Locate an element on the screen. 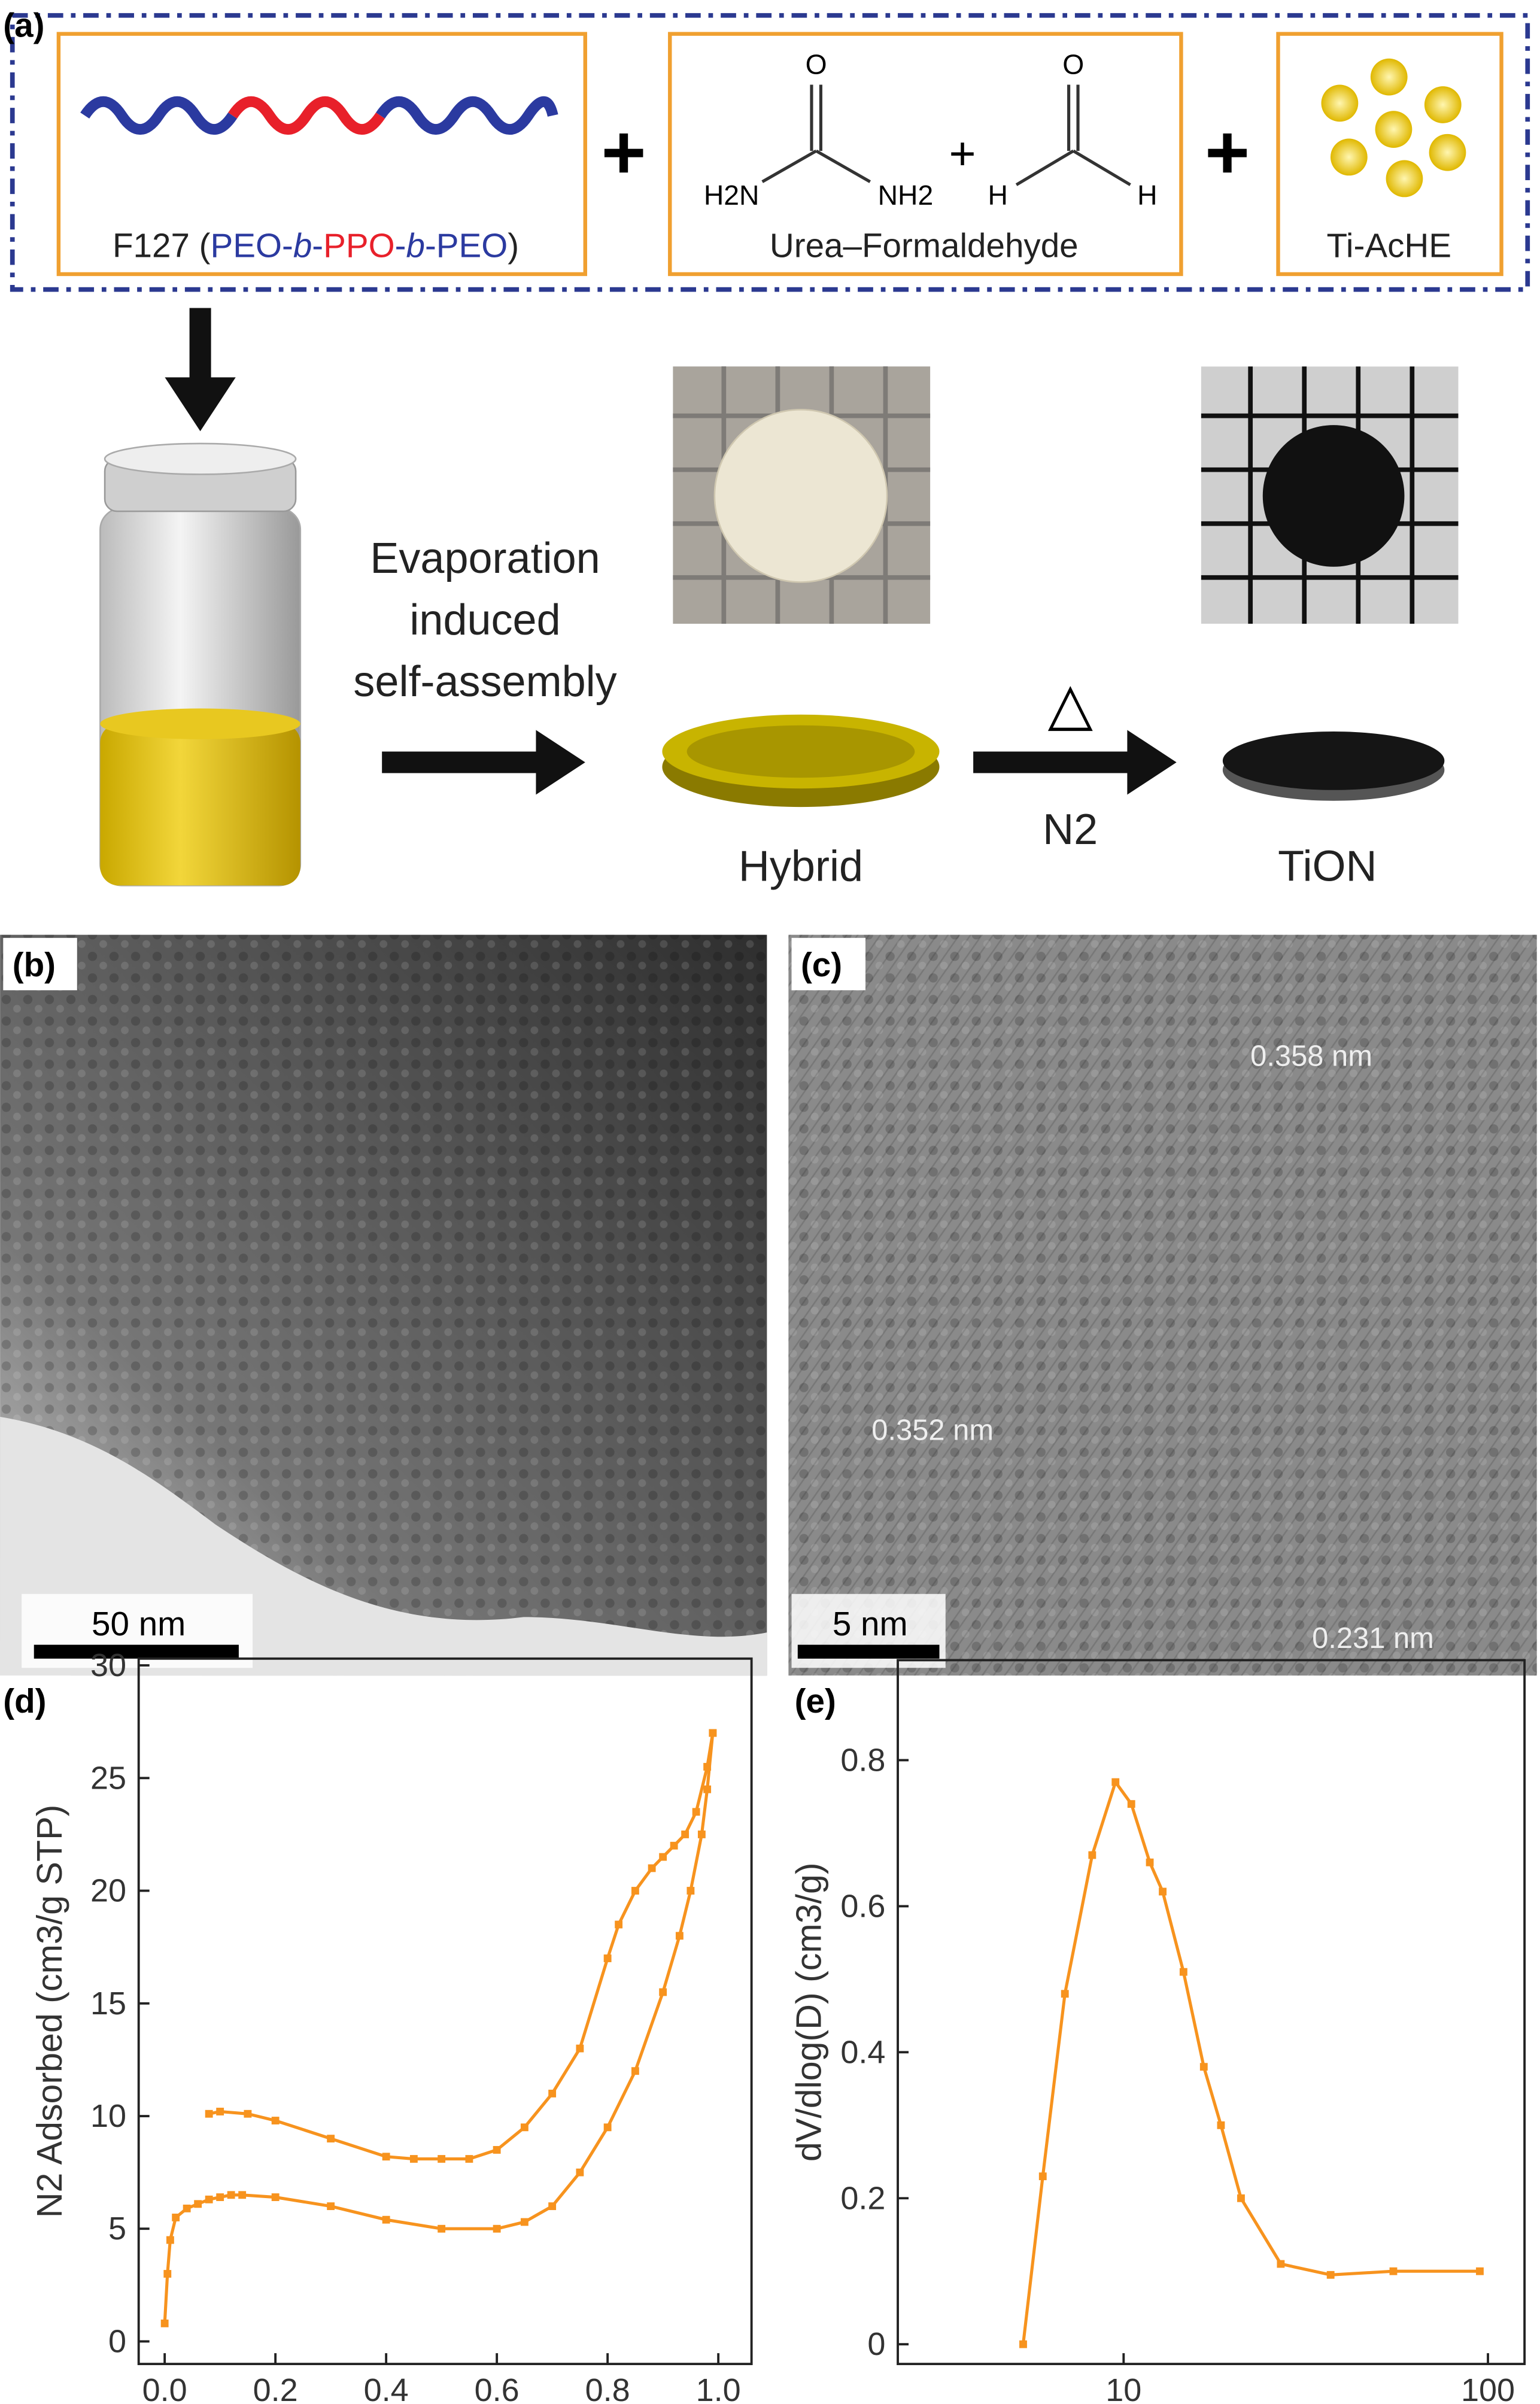 This screenshot has height=2404, width=1540. process-label: Evaporation is located at coordinates (485, 559).